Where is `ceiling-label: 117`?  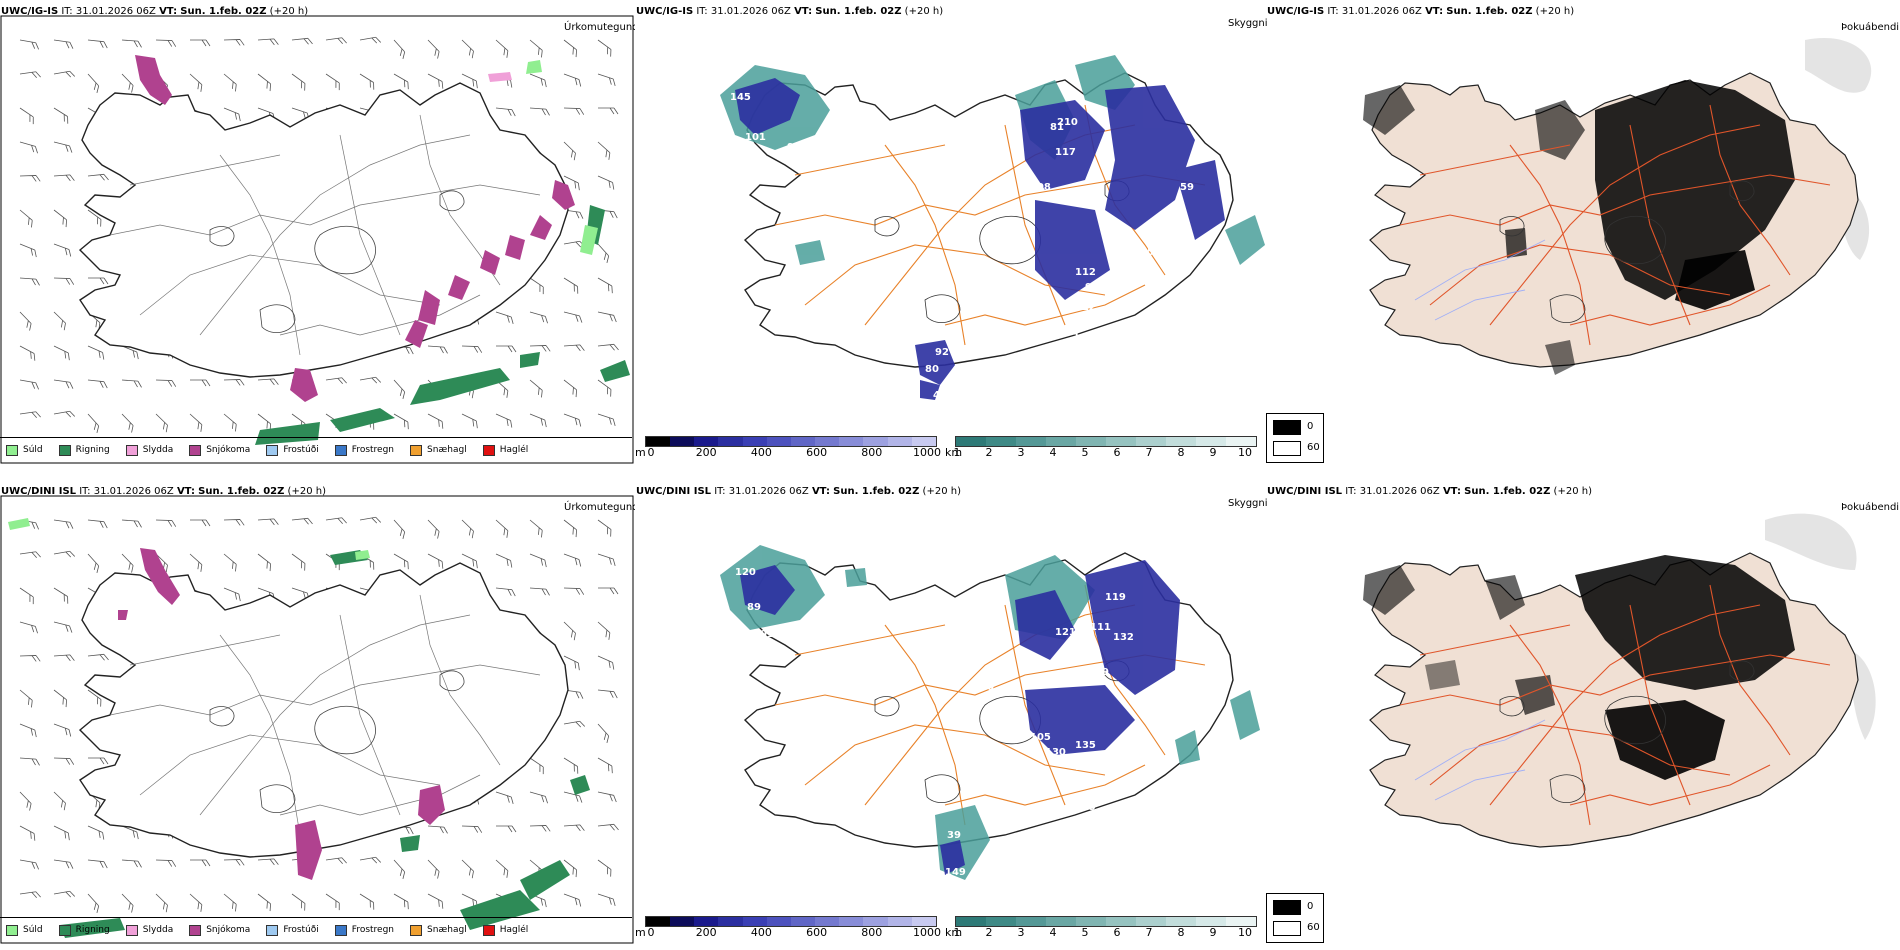
ceiling-label: 117 is located at coordinates (1065, 152).